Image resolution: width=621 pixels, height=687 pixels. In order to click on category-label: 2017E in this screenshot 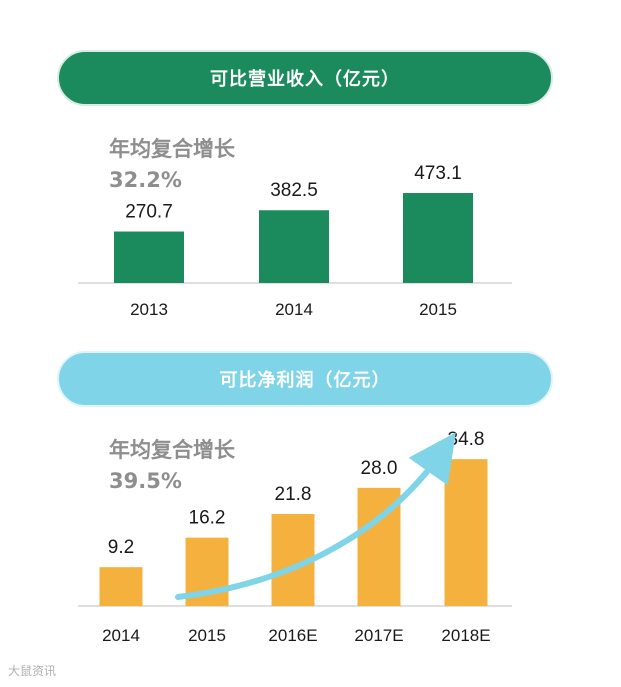, I will do `click(378, 635)`.